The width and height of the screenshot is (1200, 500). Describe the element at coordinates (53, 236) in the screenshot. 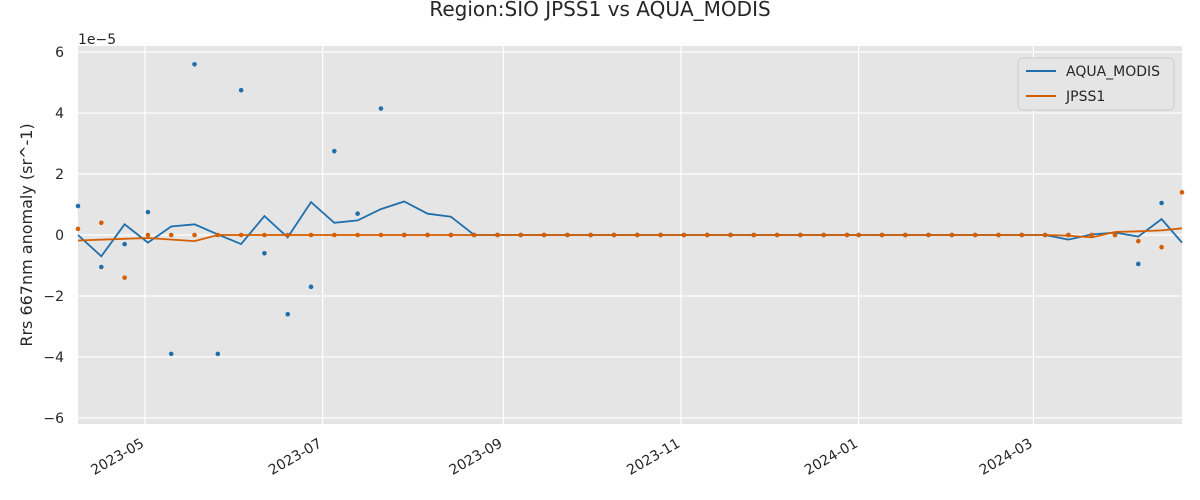

I see `y-axis-ticks: −6 −4 −2 0 2 4 6` at that location.